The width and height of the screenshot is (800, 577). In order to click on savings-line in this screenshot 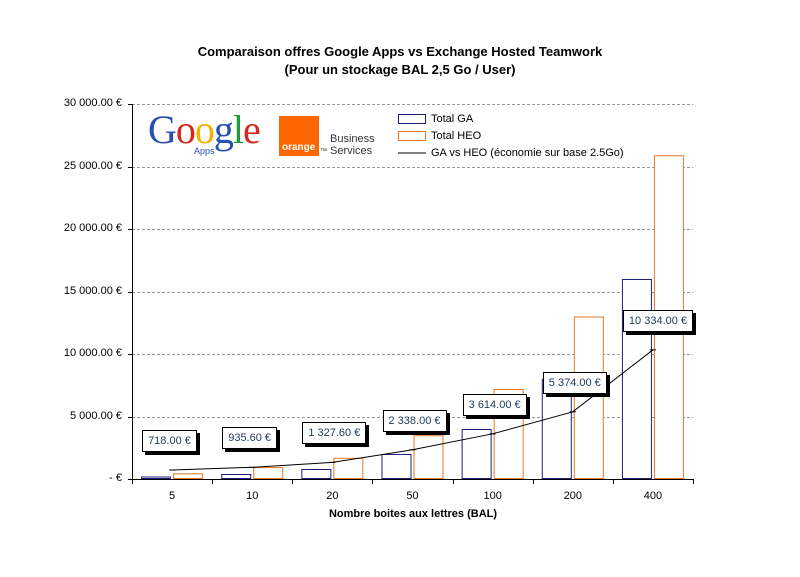, I will do `click(412, 410)`.